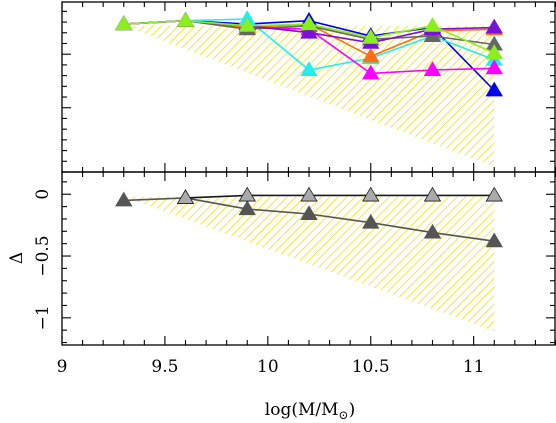 The image size is (556, 423). What do you see at coordinates (164, 367) in the screenshot?
I see `x-tick-label: 9.5` at bounding box center [164, 367].